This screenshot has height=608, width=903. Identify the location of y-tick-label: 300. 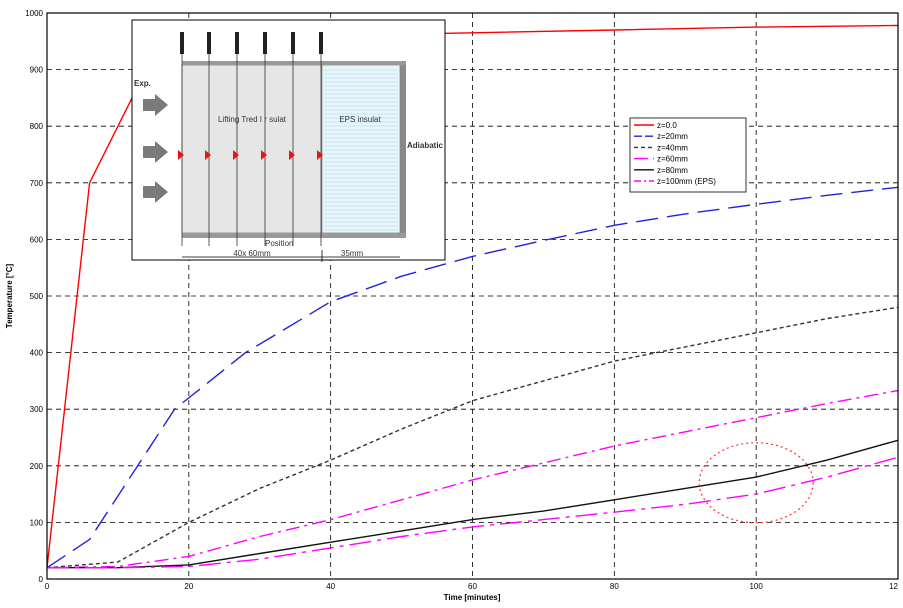
(37, 409).